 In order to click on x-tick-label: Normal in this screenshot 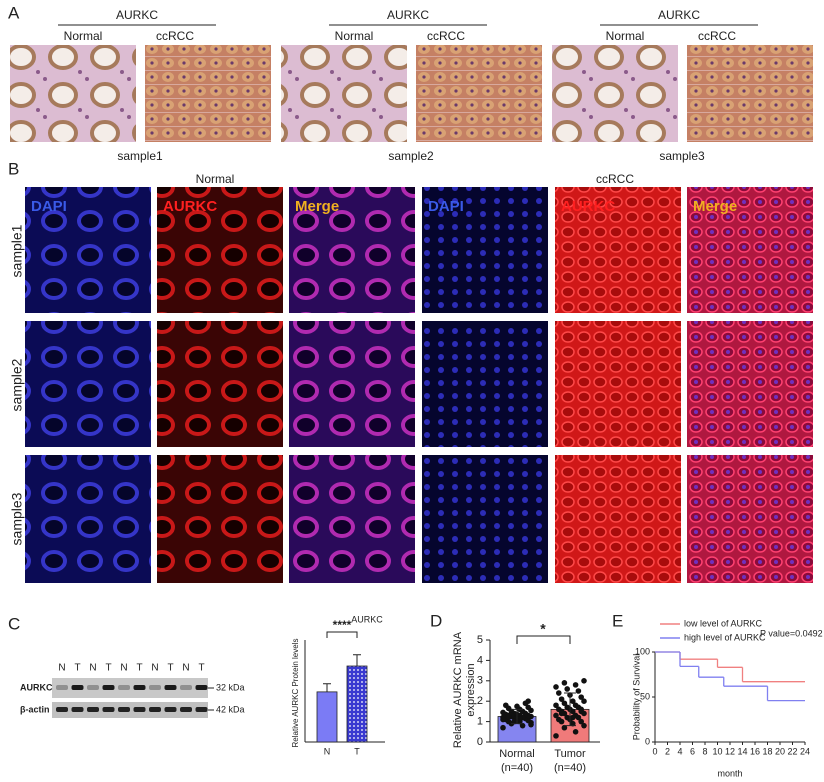, I will do `click(516, 754)`.